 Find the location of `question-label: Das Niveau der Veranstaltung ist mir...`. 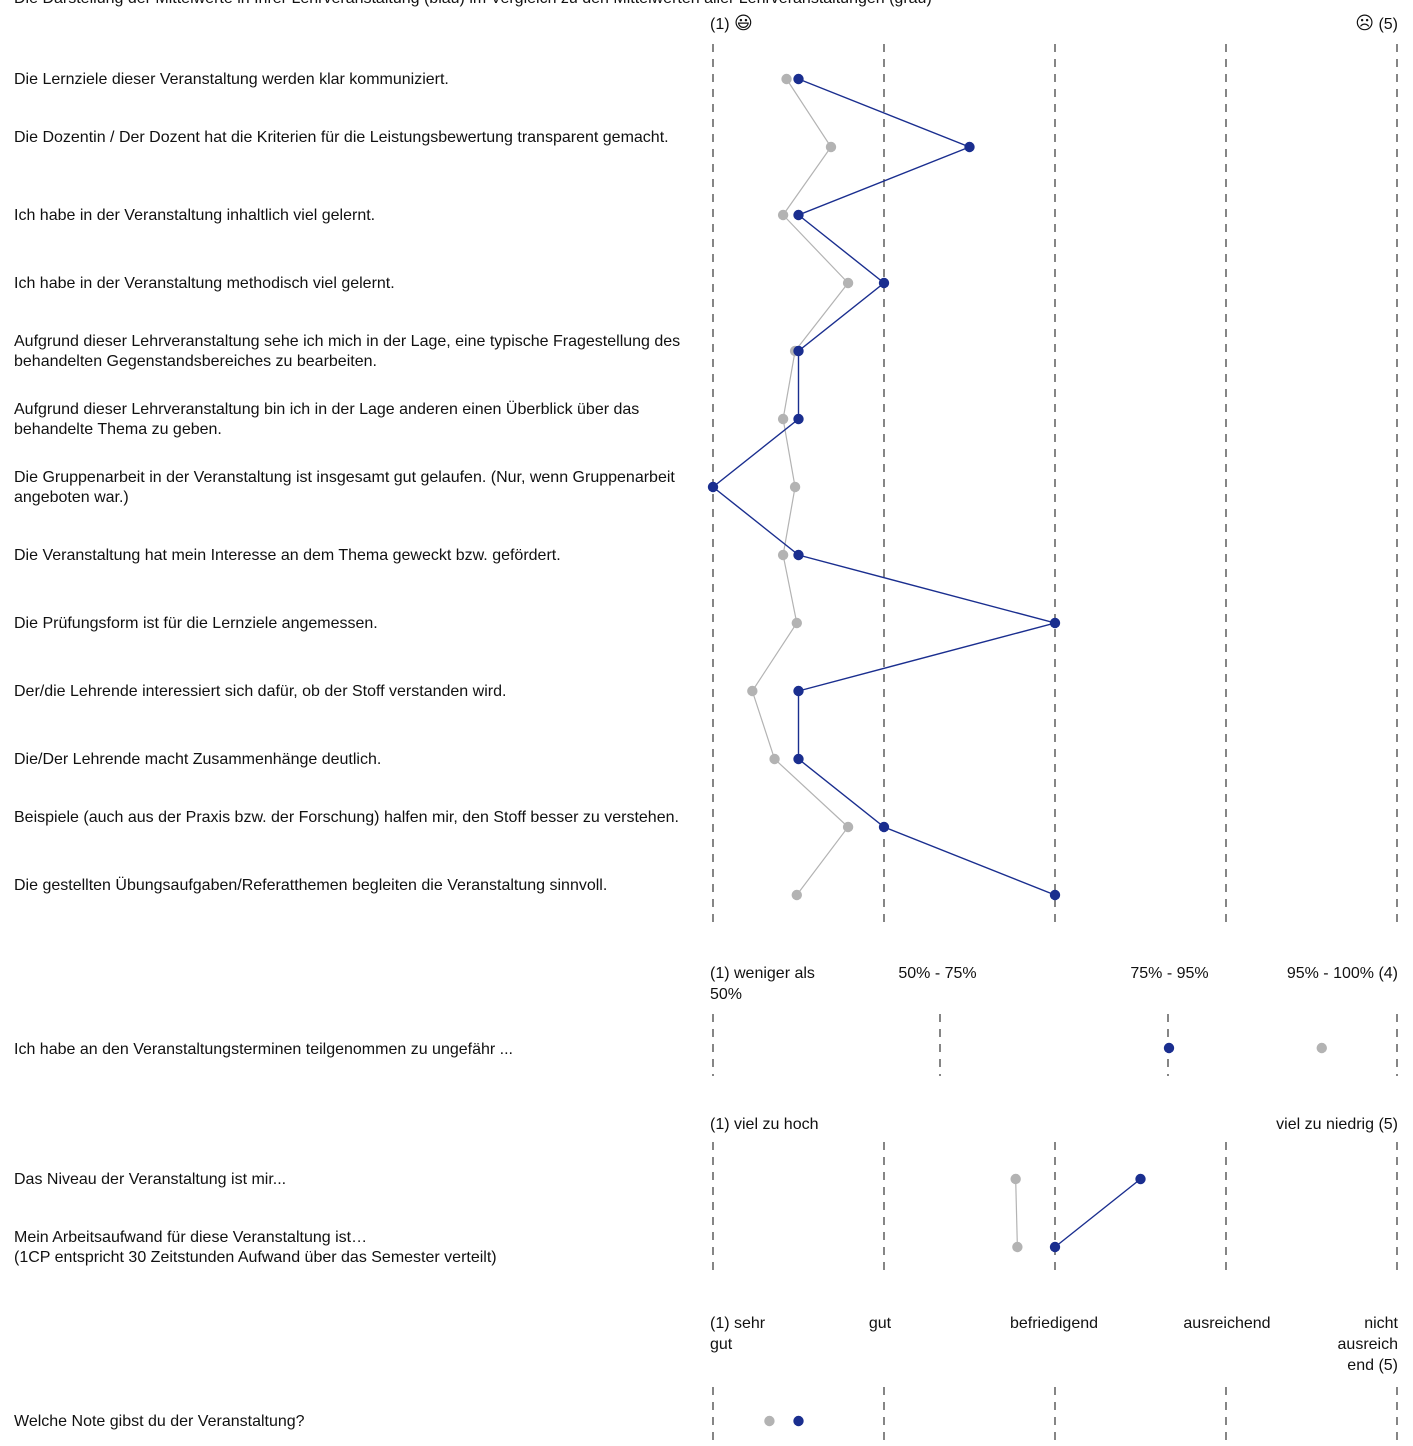

question-label: Das Niveau der Veranstaltung ist mir... is located at coordinates (150, 1179).